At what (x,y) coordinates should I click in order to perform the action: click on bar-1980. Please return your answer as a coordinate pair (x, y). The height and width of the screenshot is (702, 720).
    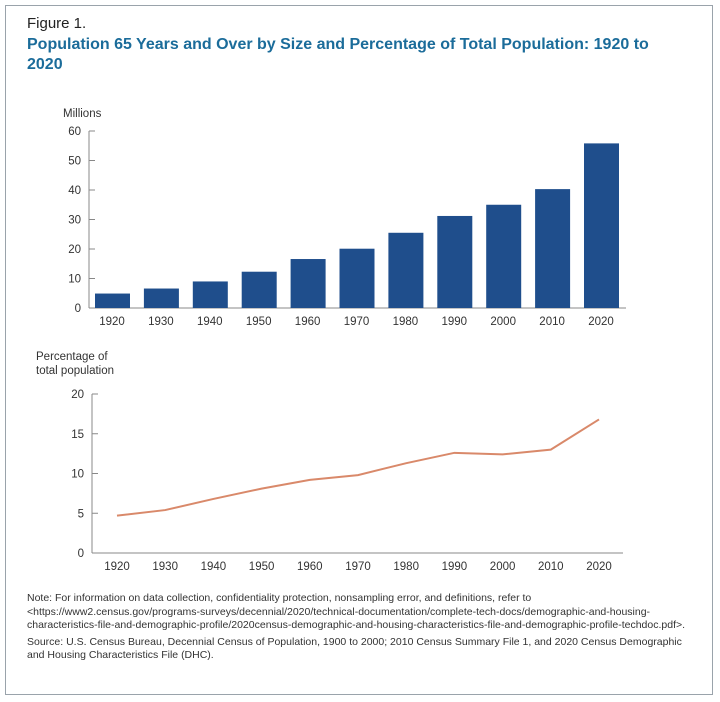
    Looking at the image, I should click on (406, 270).